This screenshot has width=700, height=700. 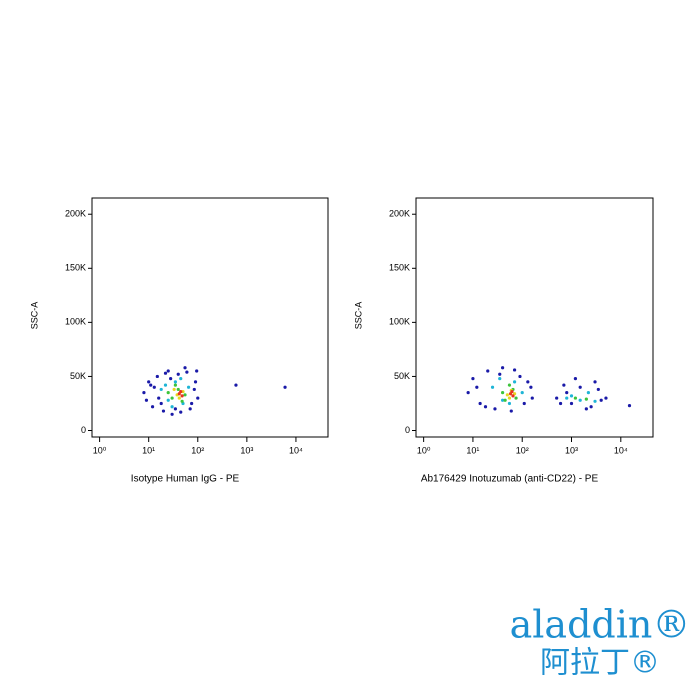 What do you see at coordinates (75, 214) in the screenshot?
I see `y-tick-label: 200K` at bounding box center [75, 214].